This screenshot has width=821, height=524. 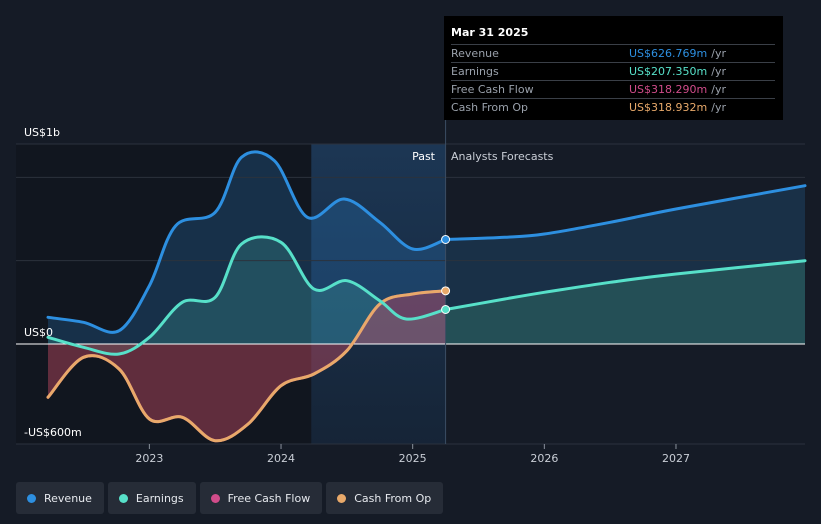 I want to click on legend-item-revenue: Revenue, so click(x=60, y=498).